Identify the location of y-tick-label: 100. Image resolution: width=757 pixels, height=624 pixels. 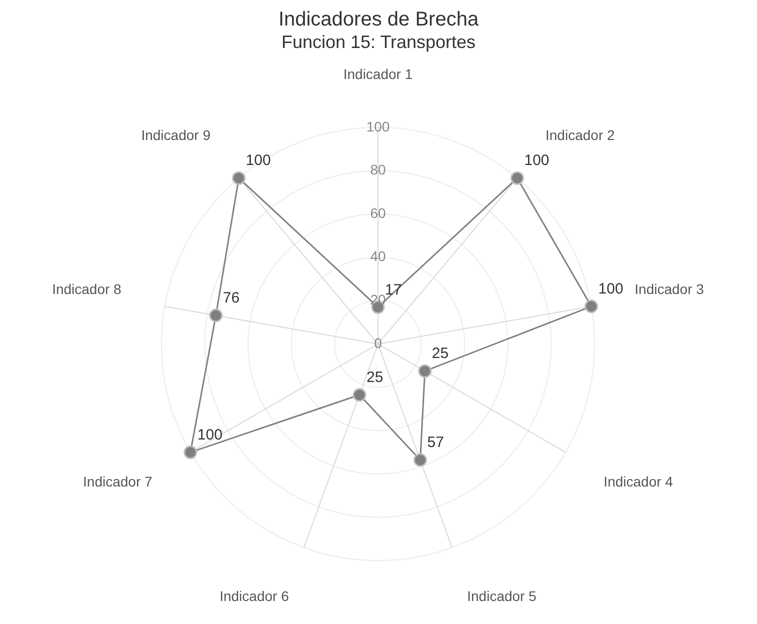
(378, 126).